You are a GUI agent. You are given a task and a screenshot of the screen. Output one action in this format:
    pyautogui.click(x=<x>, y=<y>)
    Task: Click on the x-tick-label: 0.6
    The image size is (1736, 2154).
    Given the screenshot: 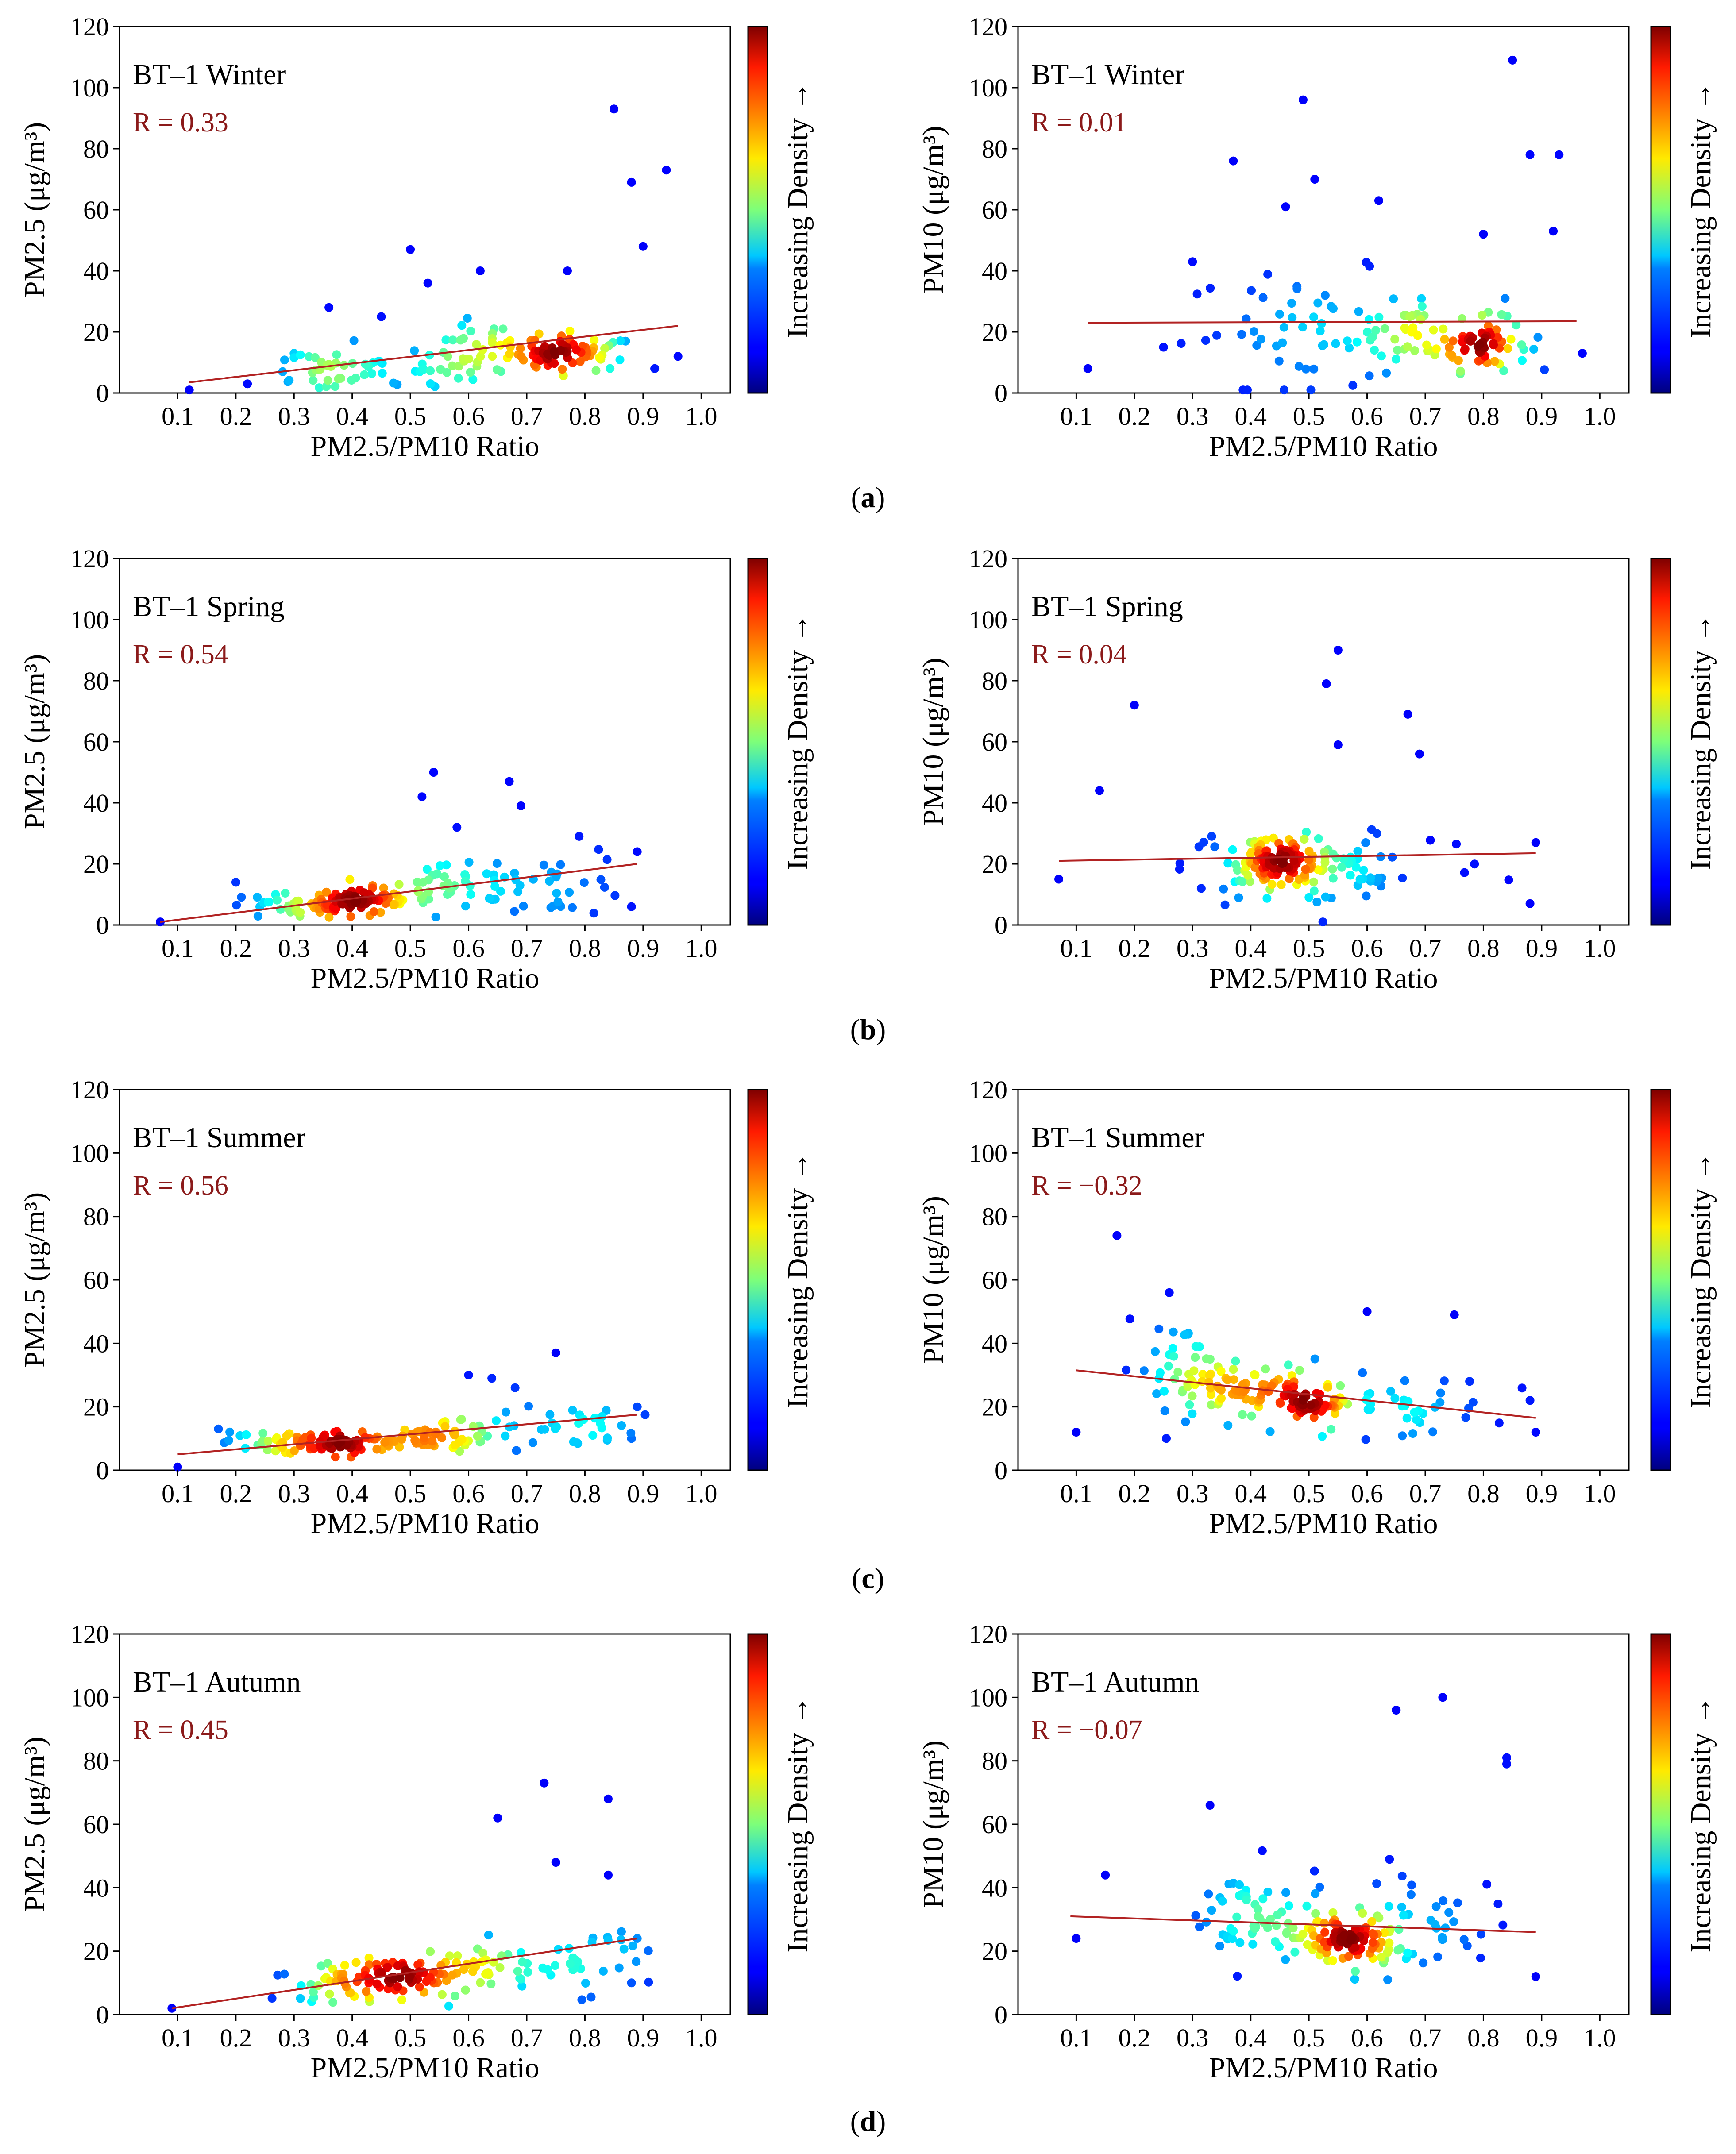 What is the action you would take?
    pyautogui.click(x=1367, y=416)
    